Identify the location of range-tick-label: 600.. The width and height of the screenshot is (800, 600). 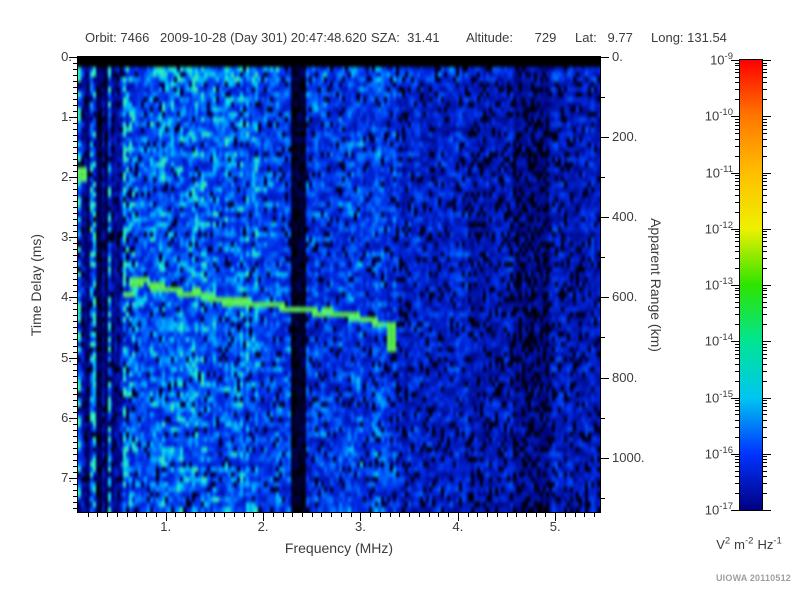
(625, 297).